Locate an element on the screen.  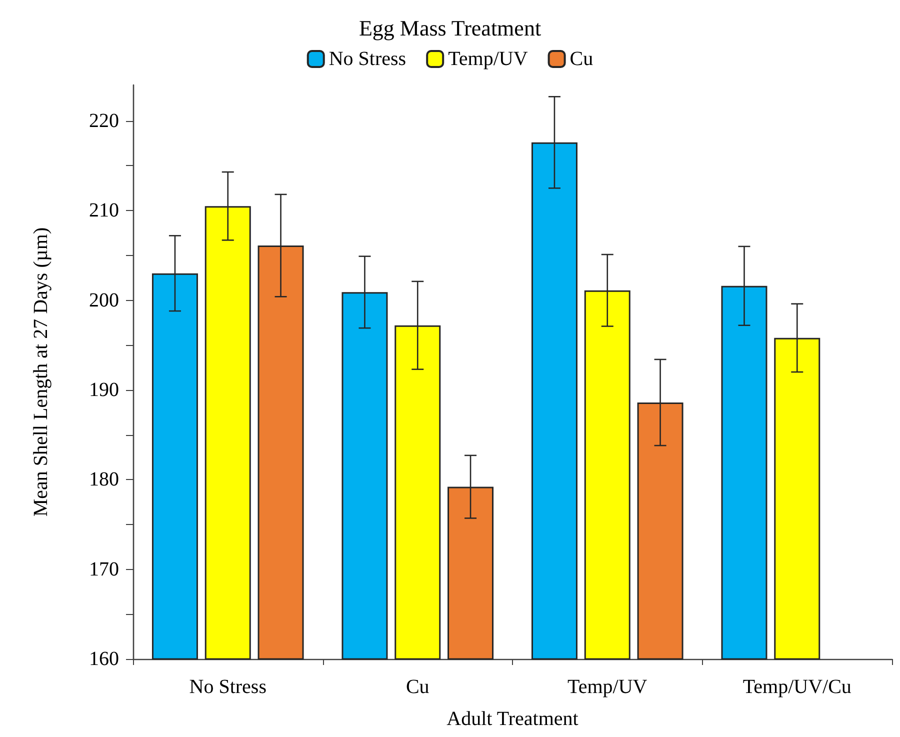
x-tick-label: Cu is located at coordinates (418, 687).